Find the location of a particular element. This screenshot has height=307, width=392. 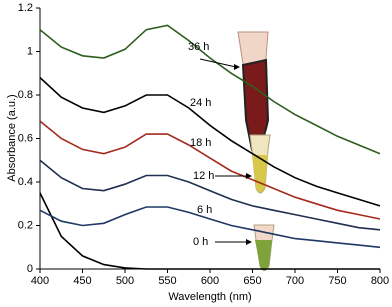

x-tick-label: 700 is located at coordinates (295, 281).